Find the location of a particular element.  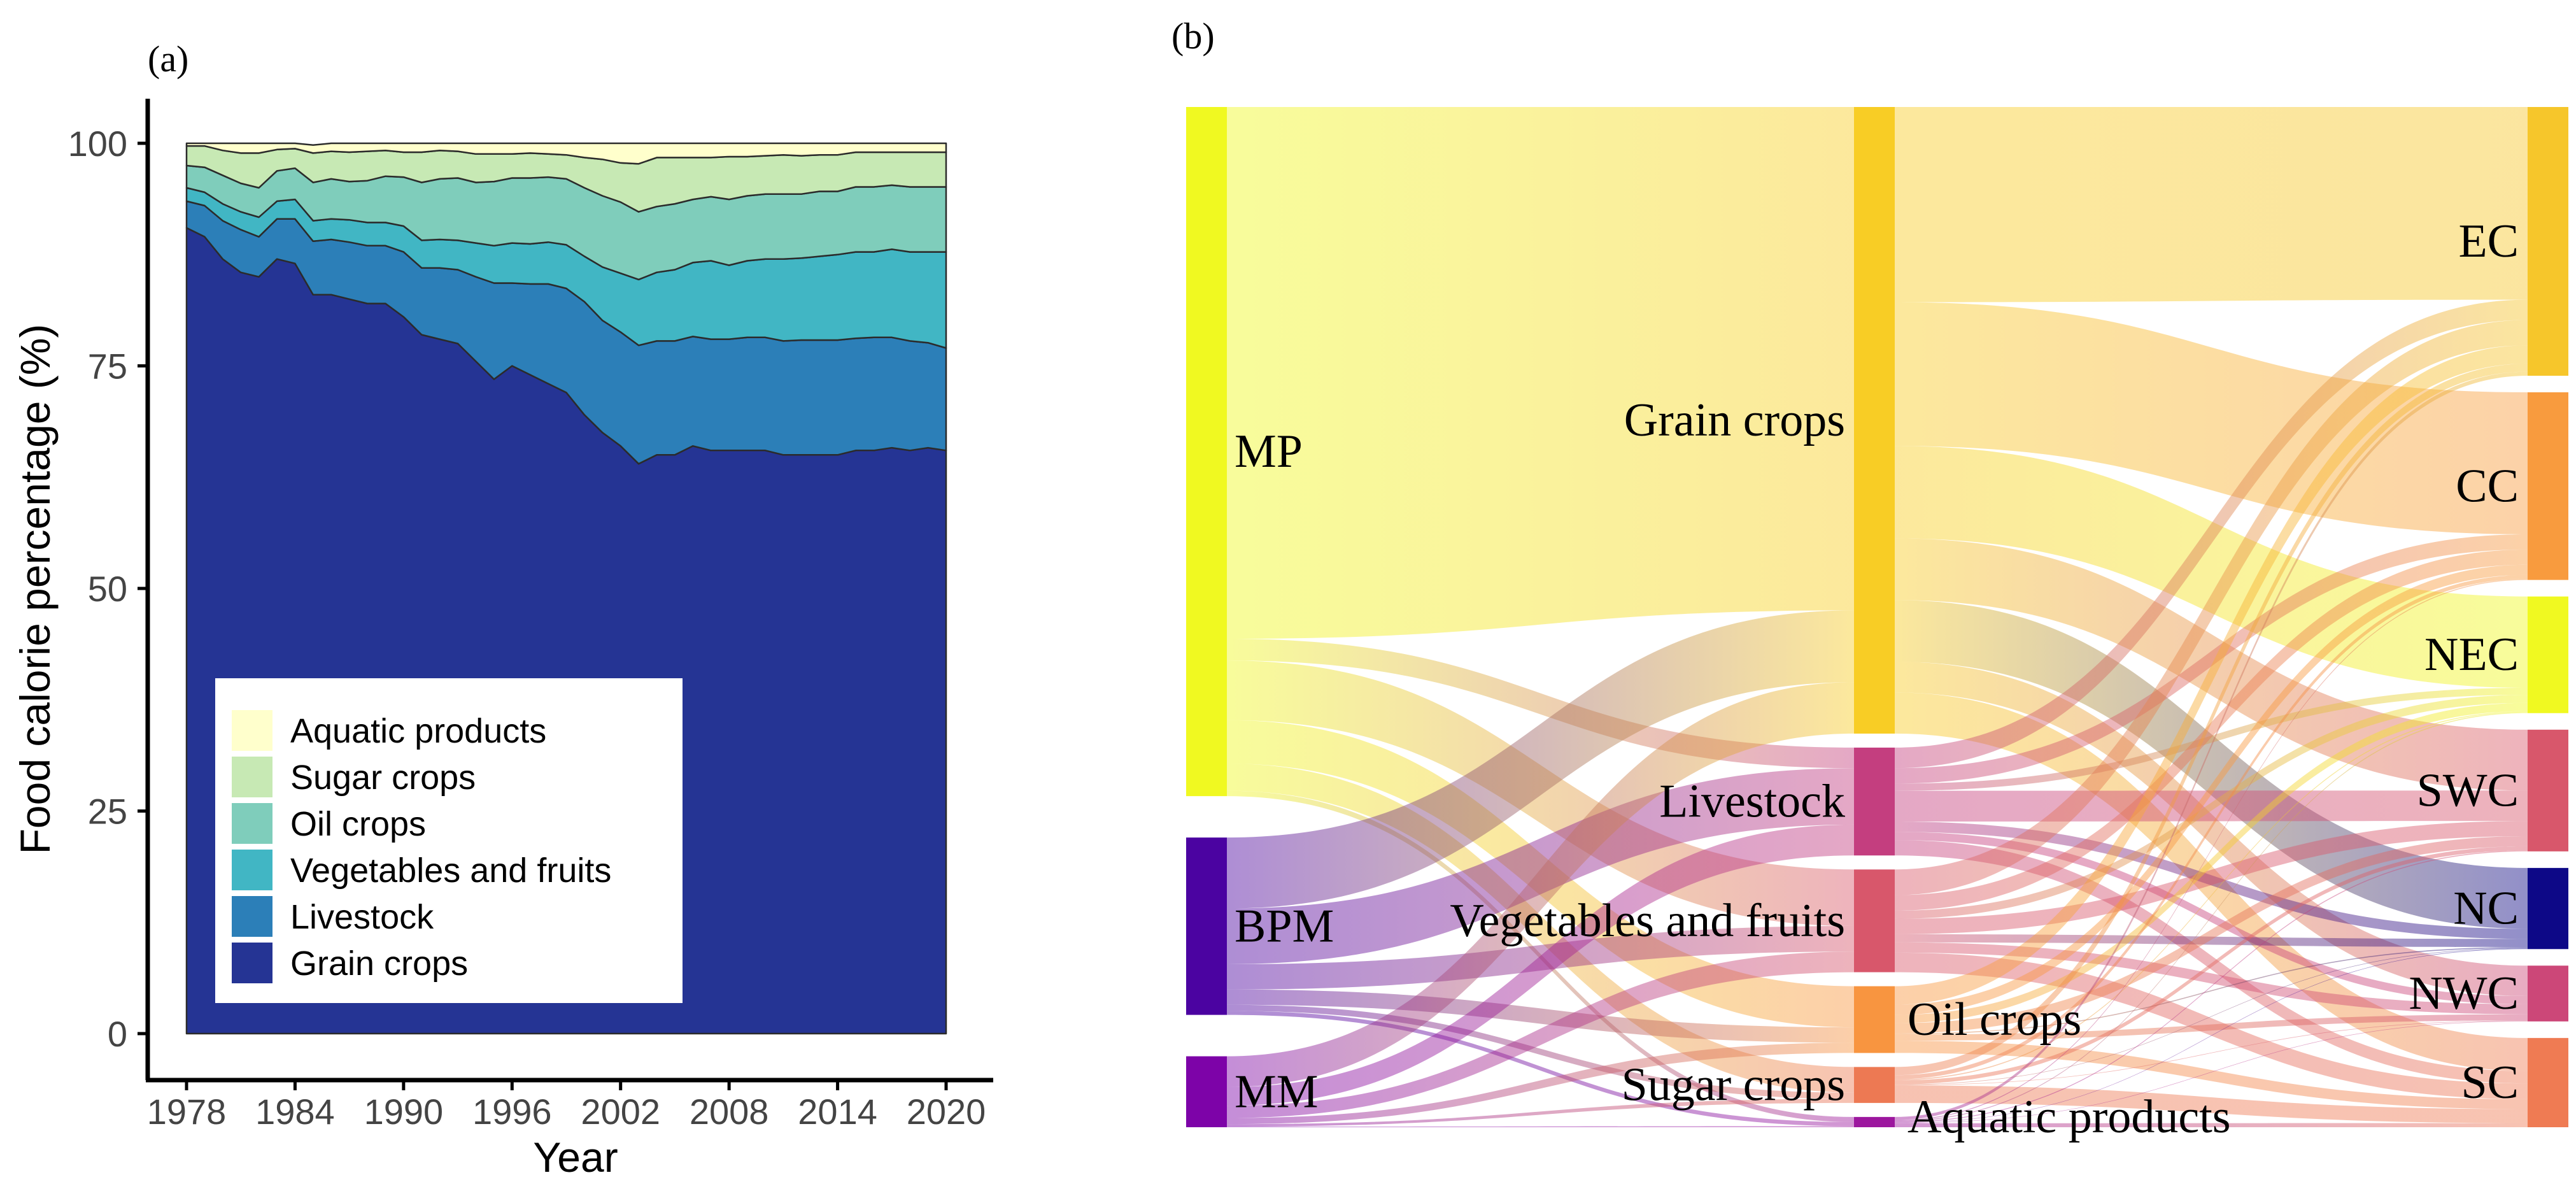

sankey-link-aquatic-nec is located at coordinates (2211, 917).